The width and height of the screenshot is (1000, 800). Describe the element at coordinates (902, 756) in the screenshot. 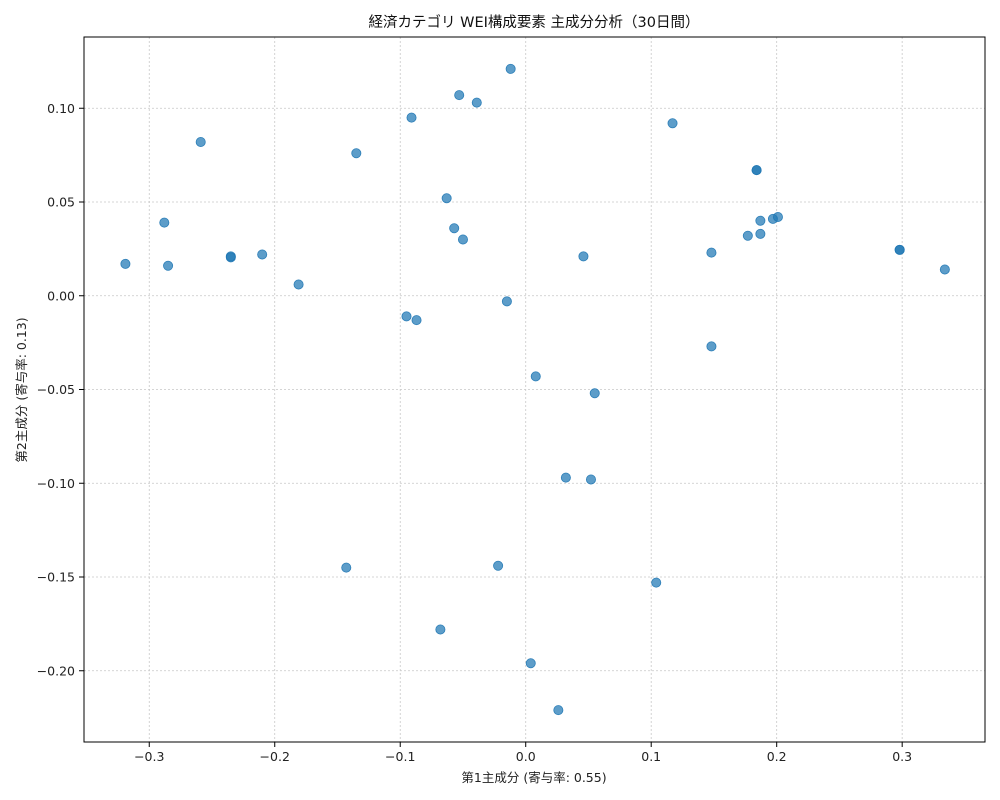

I see `x-tick-label: 0.3` at that location.